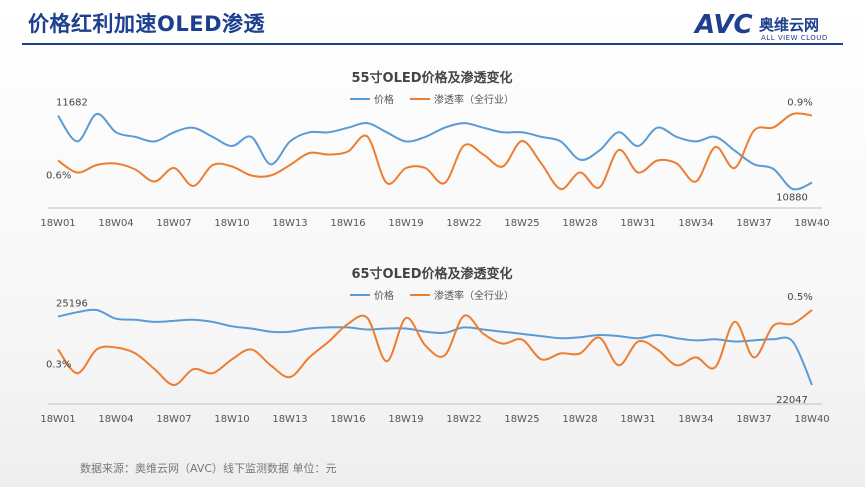  What do you see at coordinates (724, 25) in the screenshot?
I see `logo-brand: AVC` at bounding box center [724, 25].